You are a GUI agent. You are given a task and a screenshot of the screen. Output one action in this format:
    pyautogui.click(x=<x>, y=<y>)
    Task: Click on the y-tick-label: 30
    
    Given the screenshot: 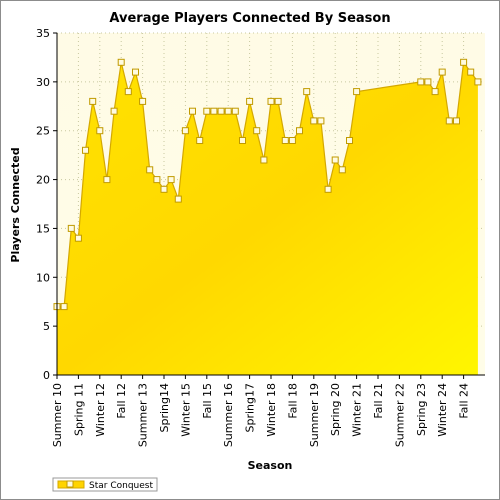 What is the action you would take?
    pyautogui.click(x=43, y=82)
    